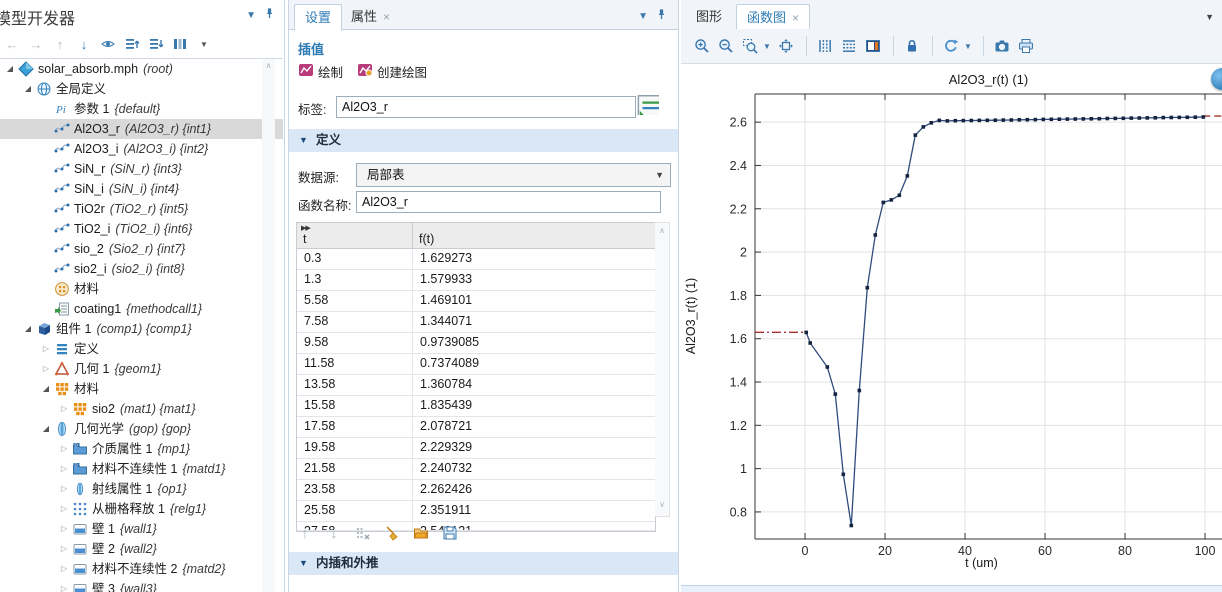 The height and width of the screenshot is (592, 1222). Describe the element at coordinates (709, 16) in the screenshot. I see `tab-图形: 图形` at that location.